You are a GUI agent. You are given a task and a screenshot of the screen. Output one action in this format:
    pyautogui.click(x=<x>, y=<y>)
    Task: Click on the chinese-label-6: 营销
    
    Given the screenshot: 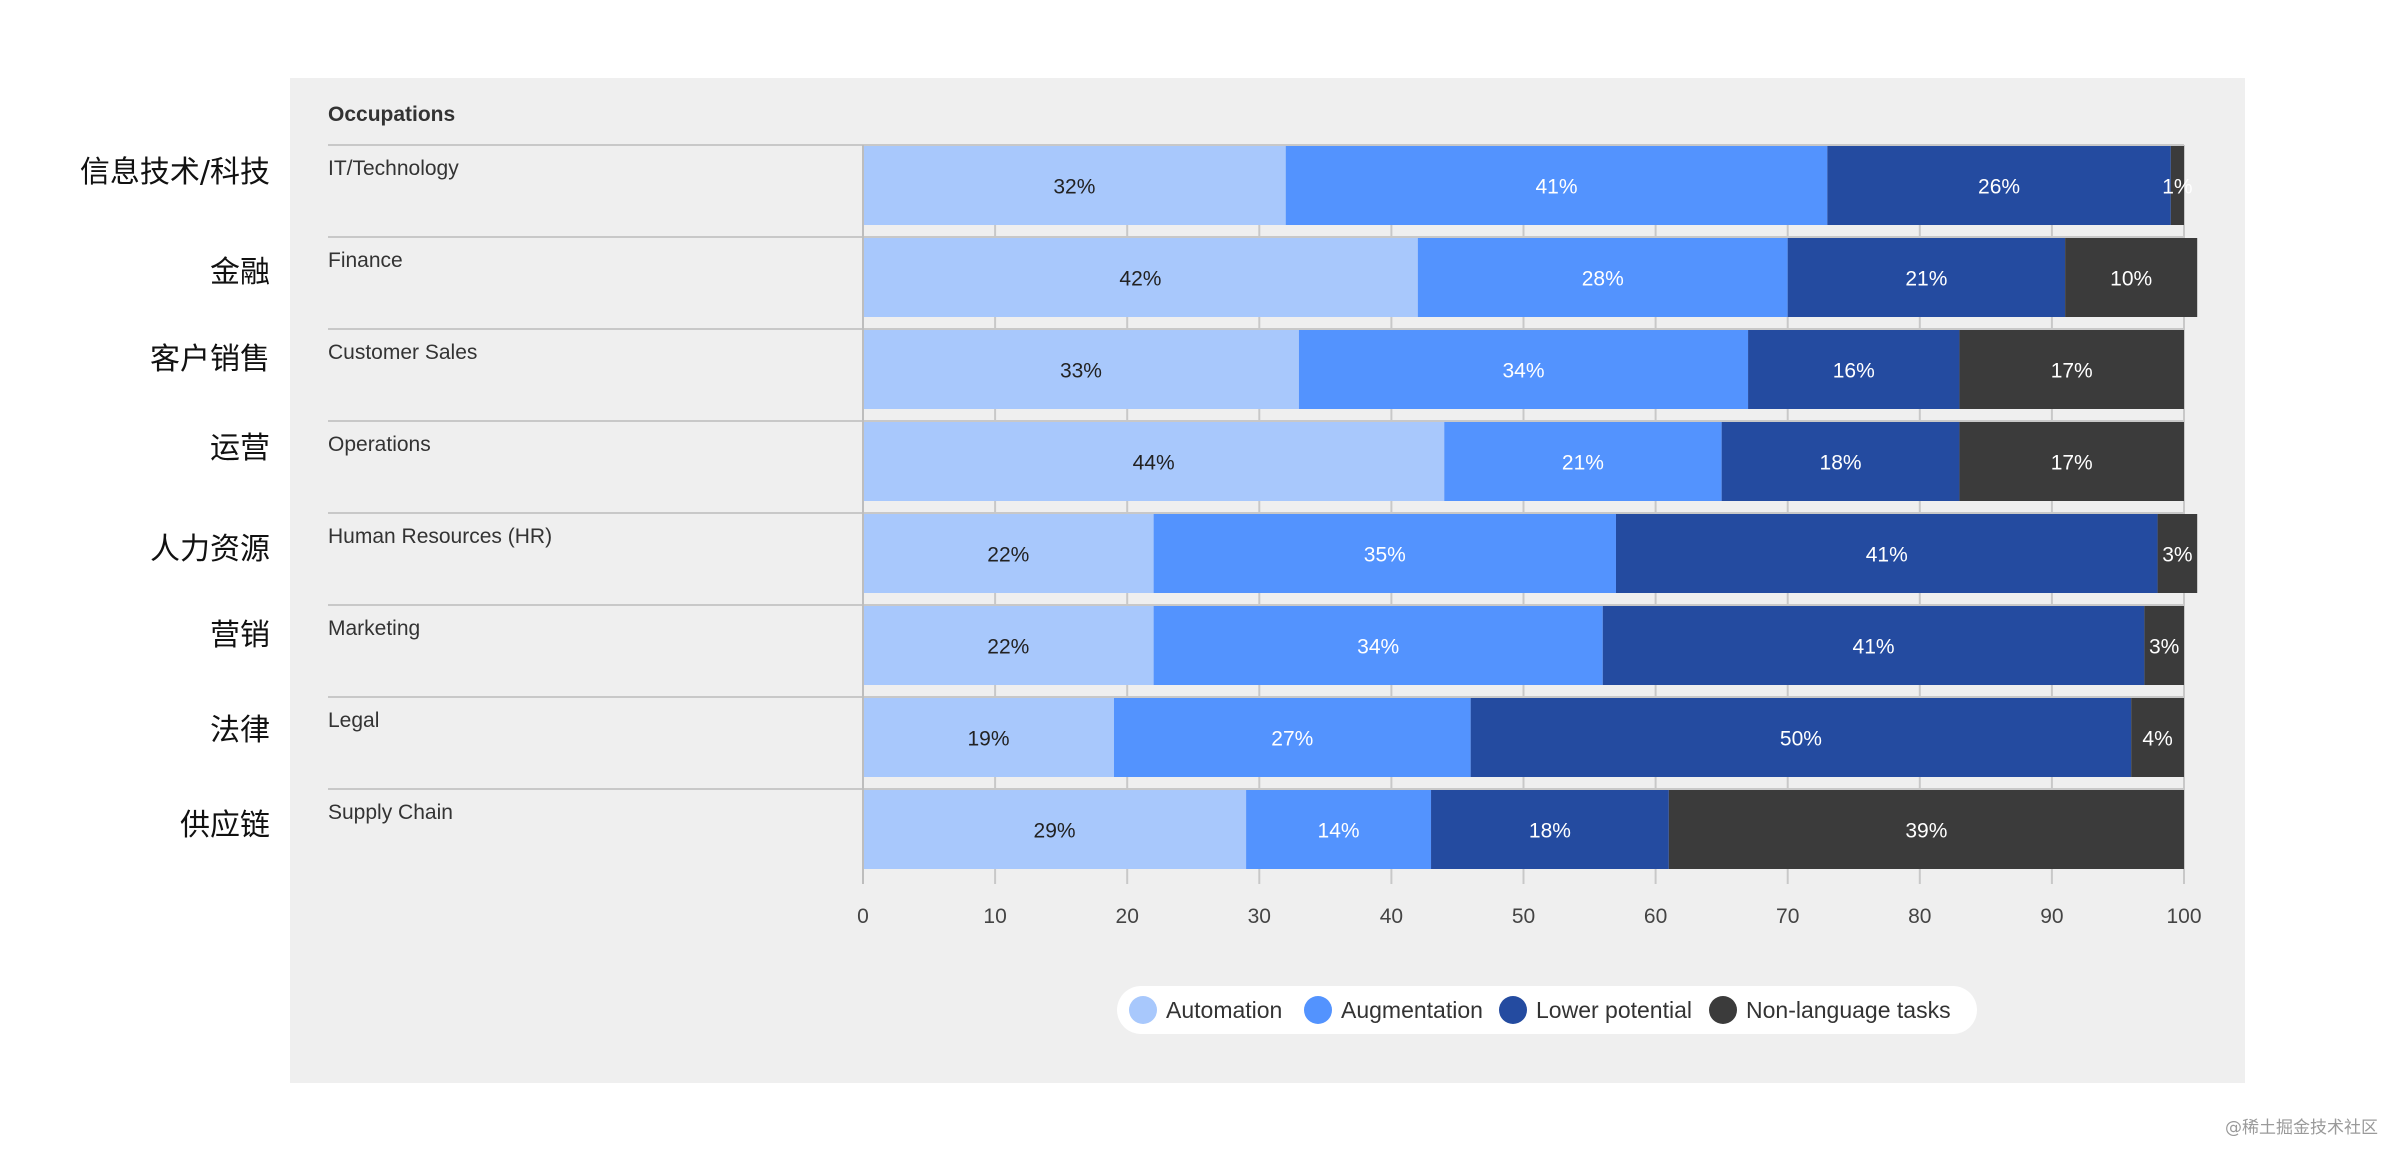 What is the action you would take?
    pyautogui.click(x=240, y=635)
    